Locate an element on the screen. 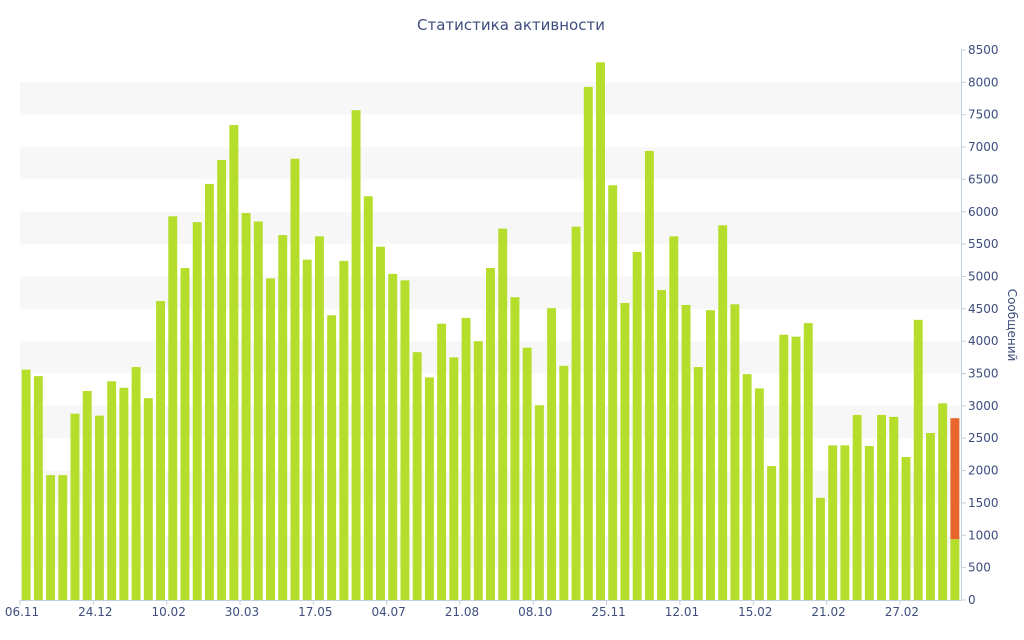 The width and height of the screenshot is (1024, 640). y-tick-label: 2000 is located at coordinates (983, 471).